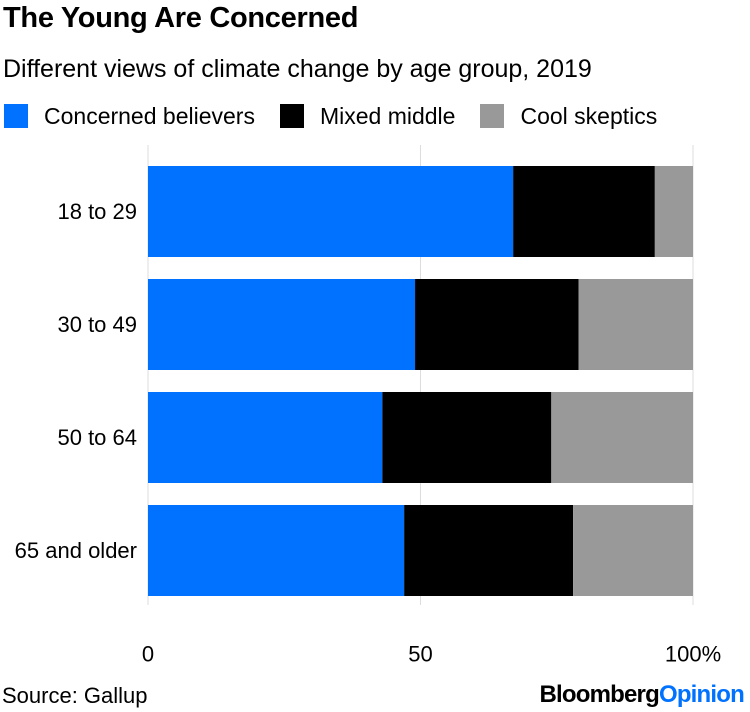 This screenshot has height=712, width=750. Describe the element at coordinates (701, 694) in the screenshot. I see `brand-logo-second: Opinion` at that location.